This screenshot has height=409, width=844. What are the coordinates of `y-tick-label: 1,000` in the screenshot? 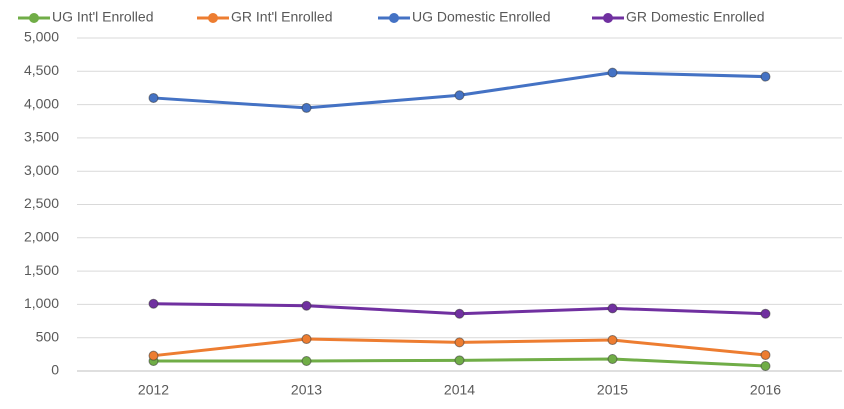 It's located at (41, 303).